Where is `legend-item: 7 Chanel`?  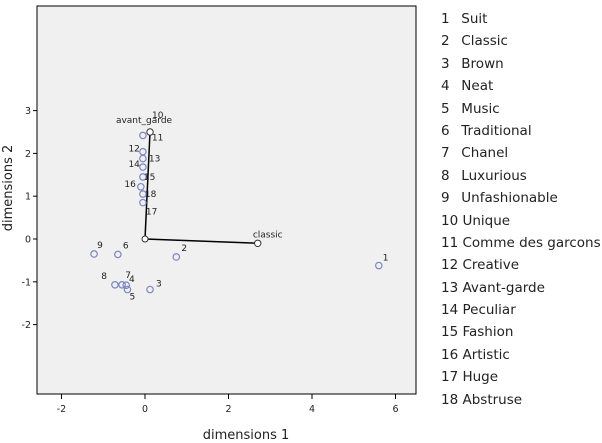
legend-item: 7 Chanel is located at coordinates (521, 153).